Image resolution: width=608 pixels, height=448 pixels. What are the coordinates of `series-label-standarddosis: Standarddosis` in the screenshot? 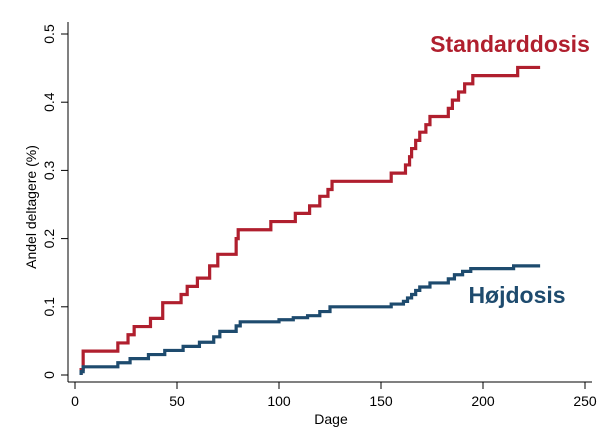 It's located at (510, 44).